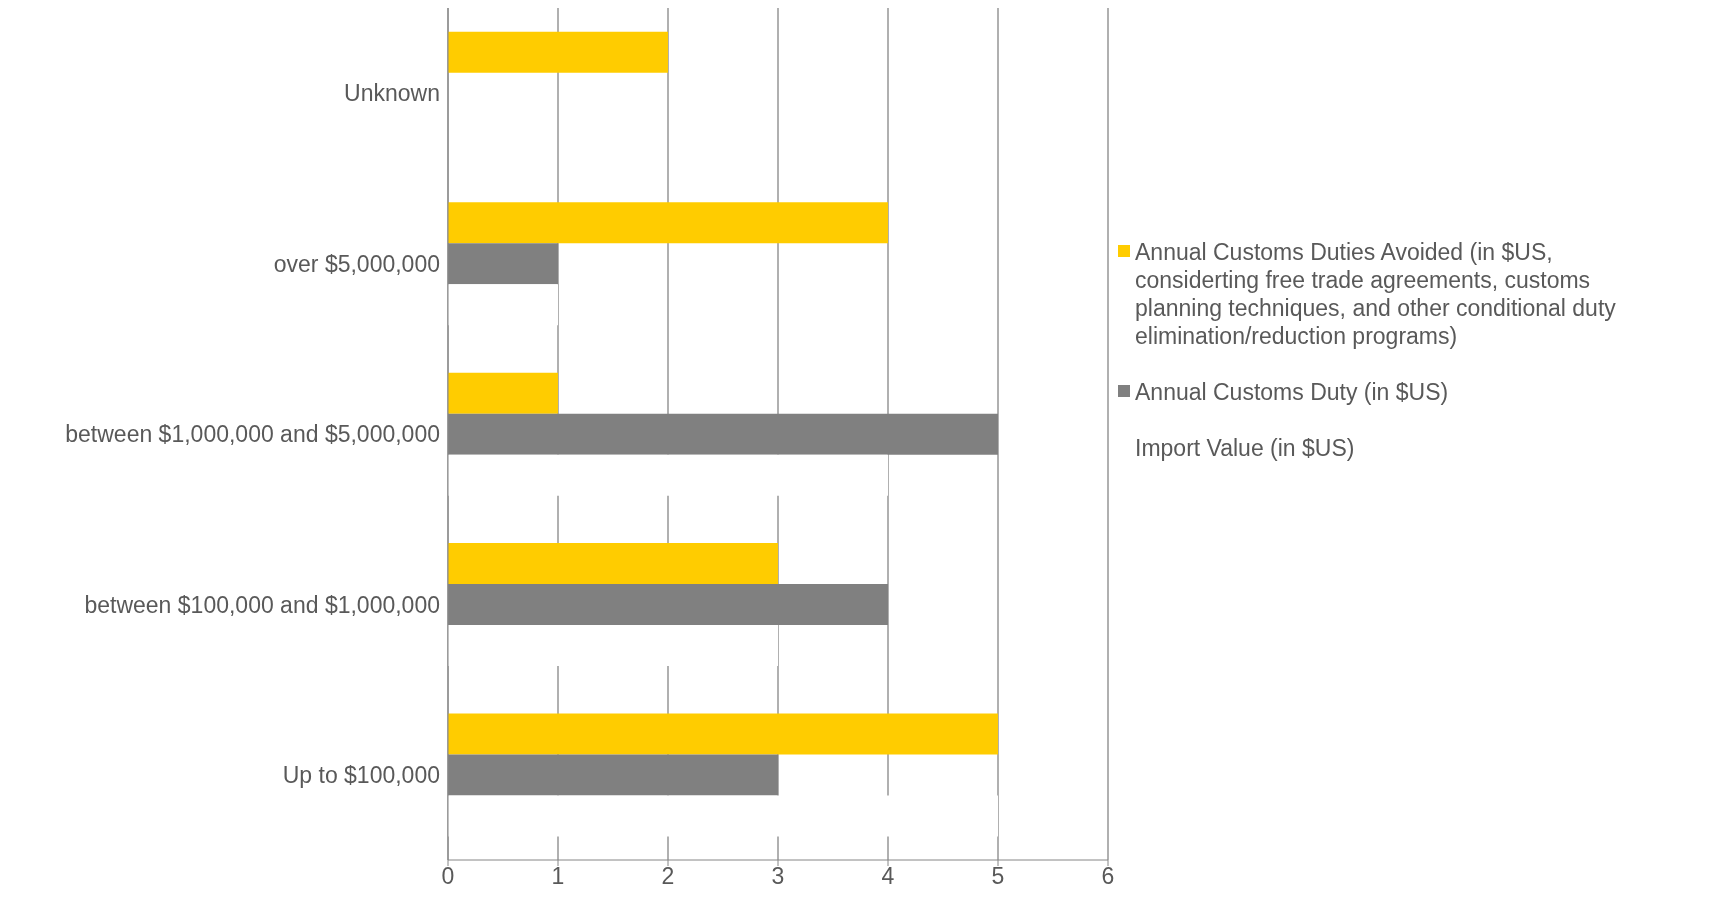 The height and width of the screenshot is (908, 1709). What do you see at coordinates (1245, 448) in the screenshot?
I see `text: Import Value (in $US)` at bounding box center [1245, 448].